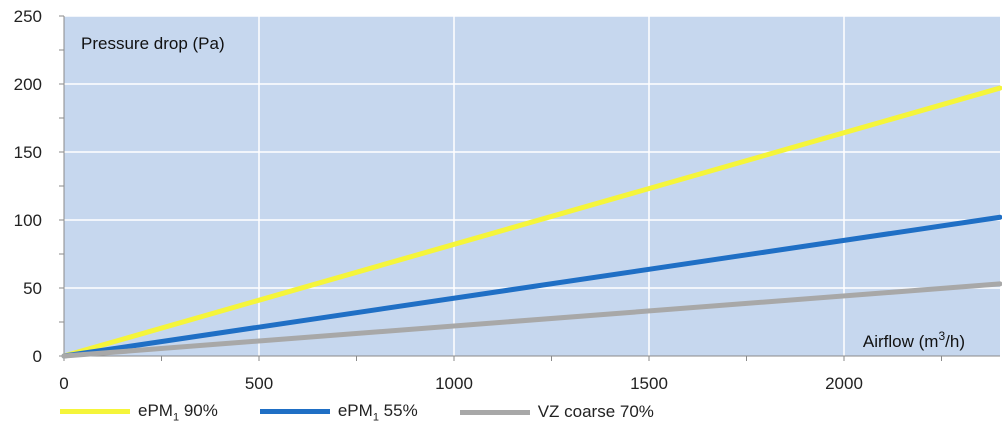  What do you see at coordinates (595, 411) in the screenshot?
I see `legend-label: VZ coarse 70%` at bounding box center [595, 411].